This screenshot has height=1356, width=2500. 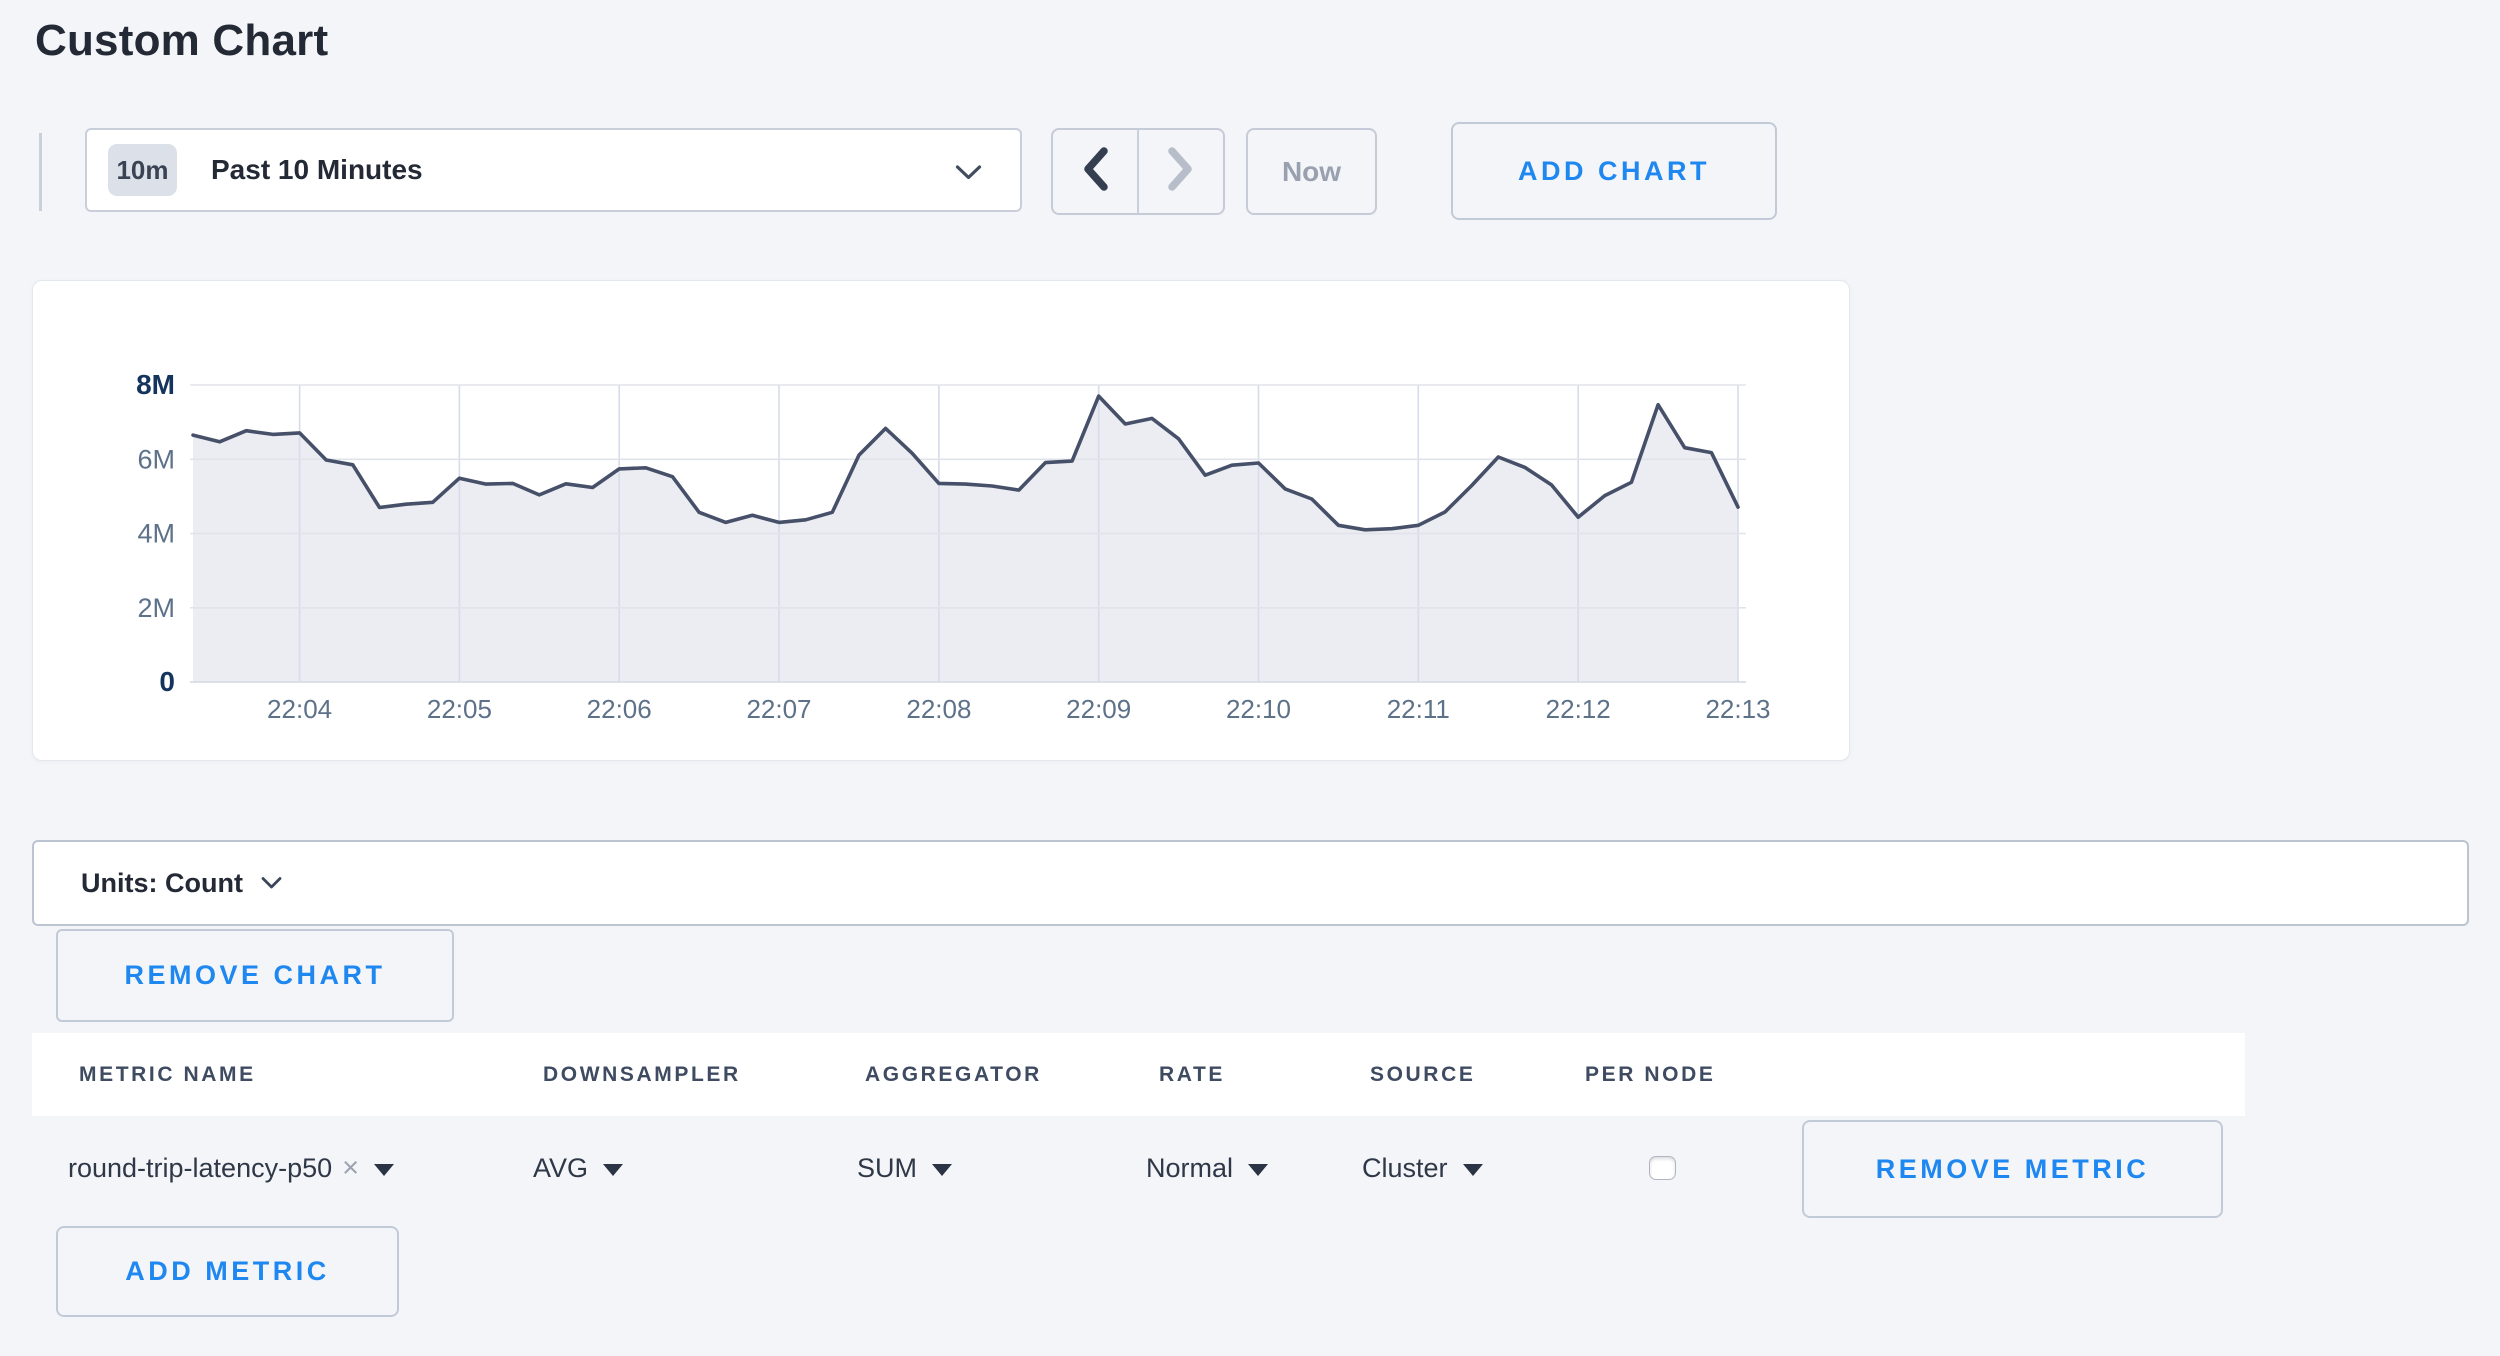 I want to click on now-button: Now, so click(x=1311, y=171).